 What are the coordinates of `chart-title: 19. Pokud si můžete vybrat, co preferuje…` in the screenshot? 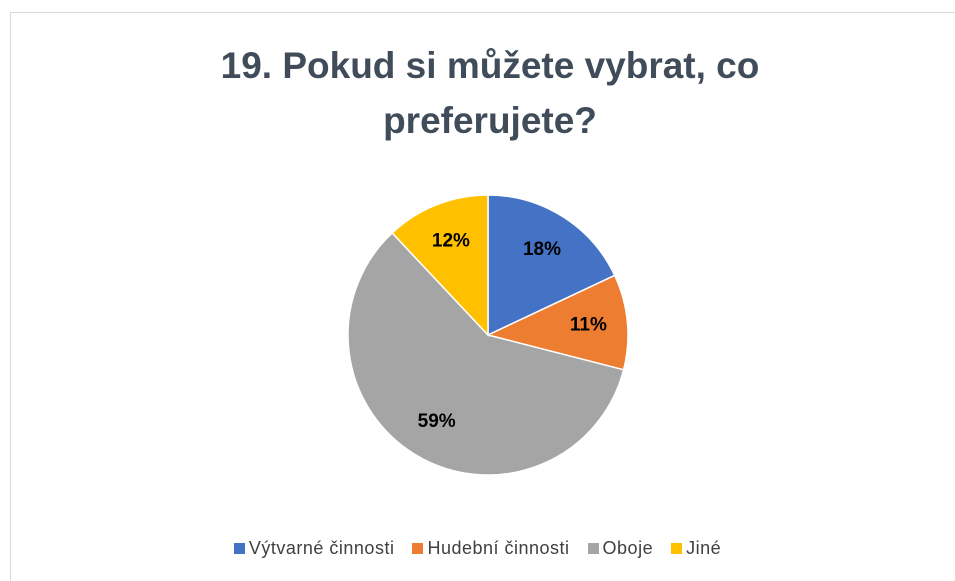 It's located at (490, 93).